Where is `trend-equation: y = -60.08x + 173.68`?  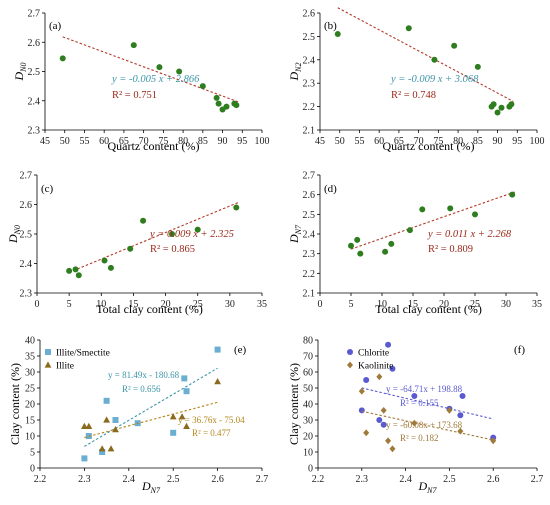
trend-equation: y = -60.08x + 173.68 is located at coordinates (424, 425).